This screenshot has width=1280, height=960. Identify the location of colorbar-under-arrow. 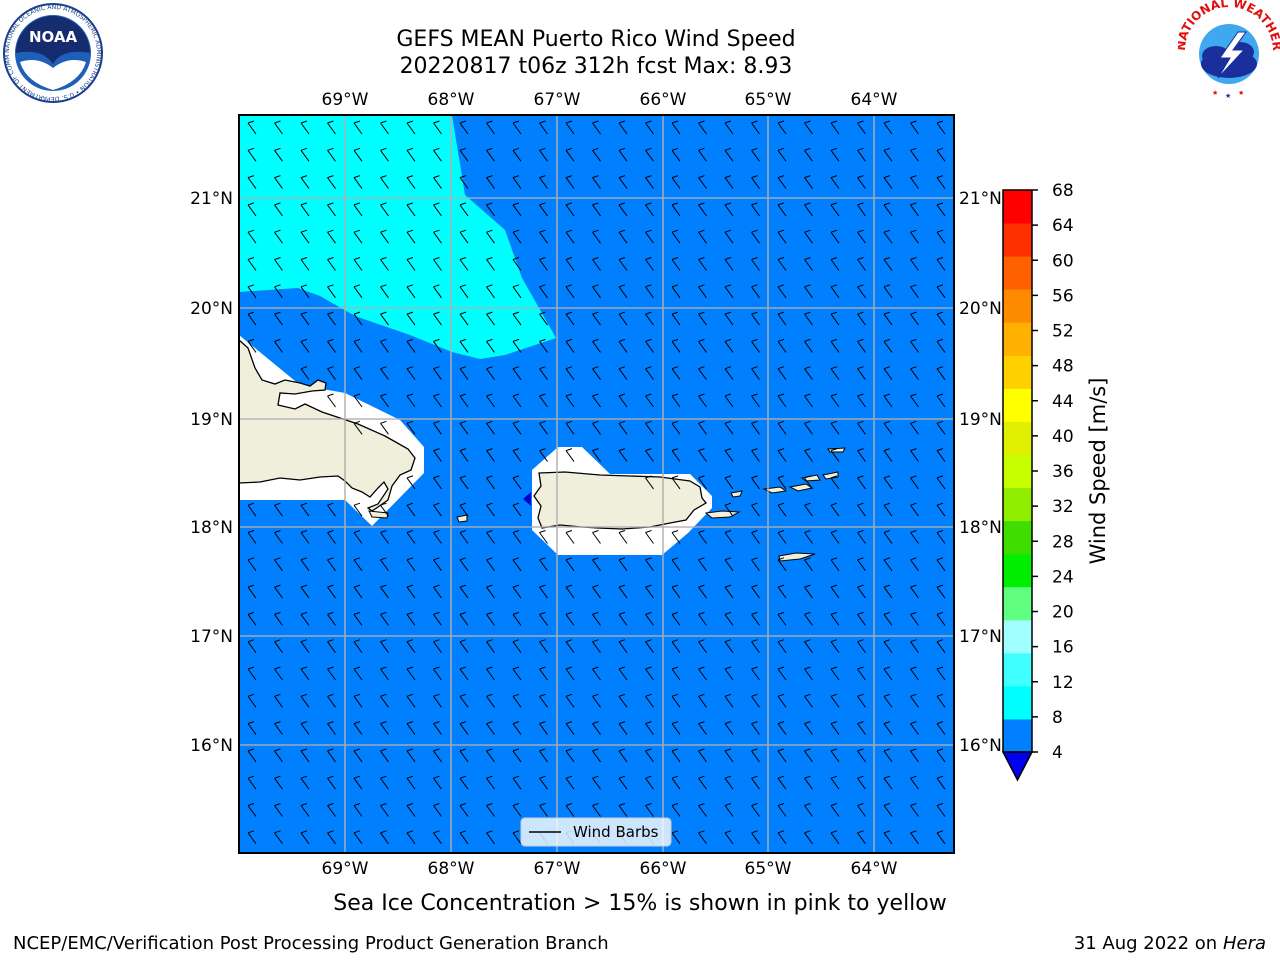
(1017, 766).